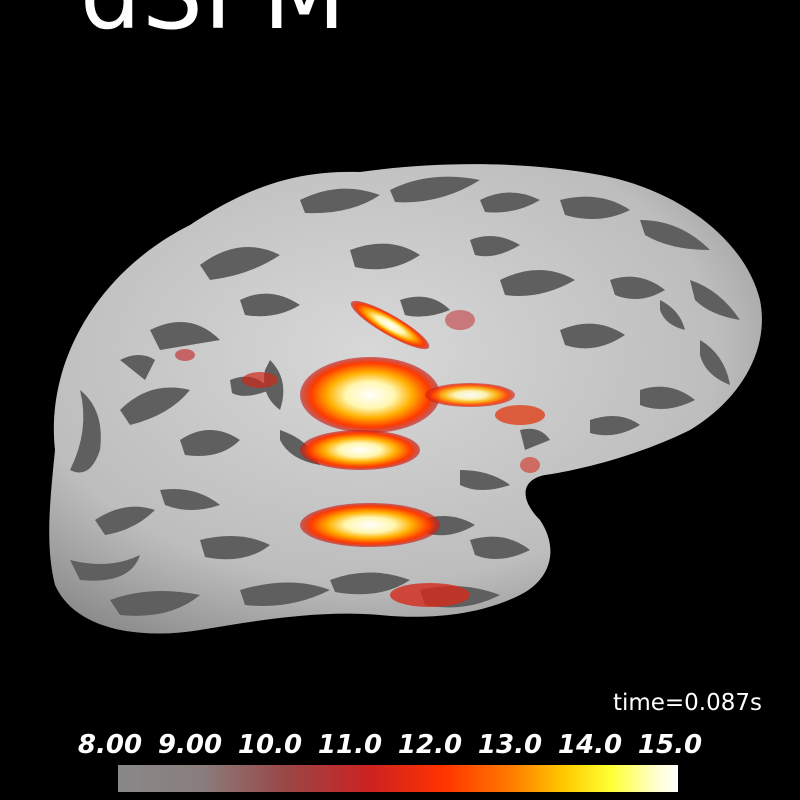 The height and width of the screenshot is (800, 800). What do you see at coordinates (190, 745) in the screenshot?
I see `colorbar-tick: 9.00` at bounding box center [190, 745].